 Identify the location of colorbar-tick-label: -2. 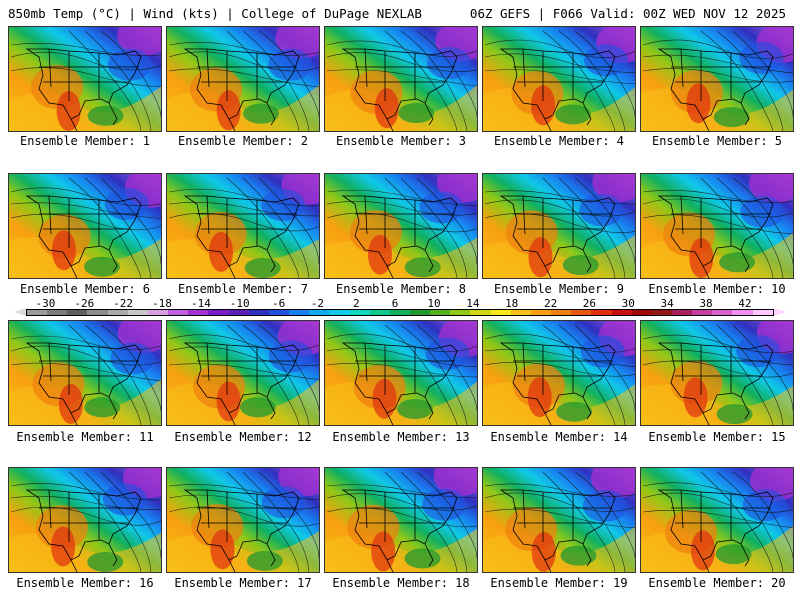
(317, 303).